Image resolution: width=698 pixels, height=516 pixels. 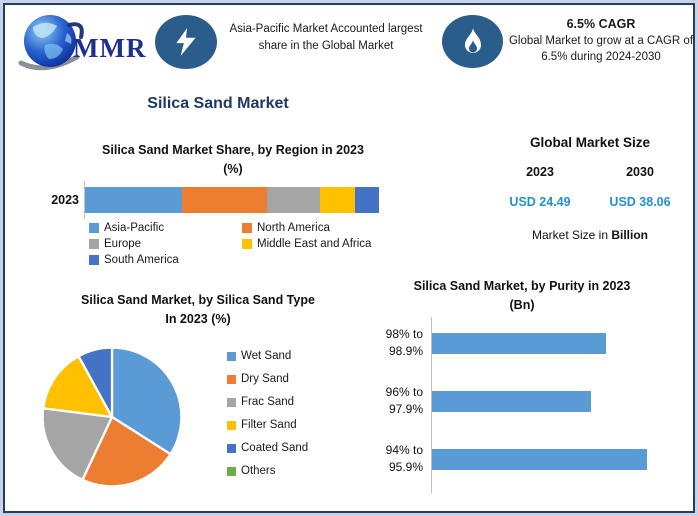 I want to click on bar-segment-south-america, so click(x=367, y=200).